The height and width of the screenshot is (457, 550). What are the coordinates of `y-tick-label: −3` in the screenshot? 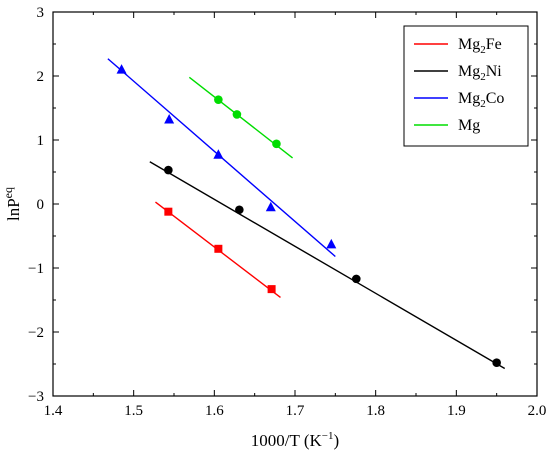 It's located at (36, 397).